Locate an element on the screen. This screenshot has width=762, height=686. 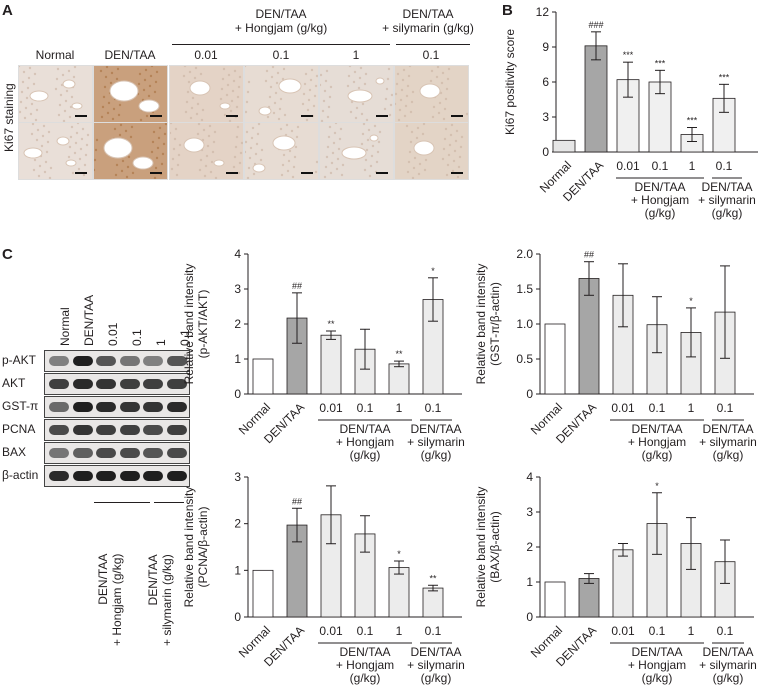
blot-row-label: β-actin is located at coordinates (20, 475).